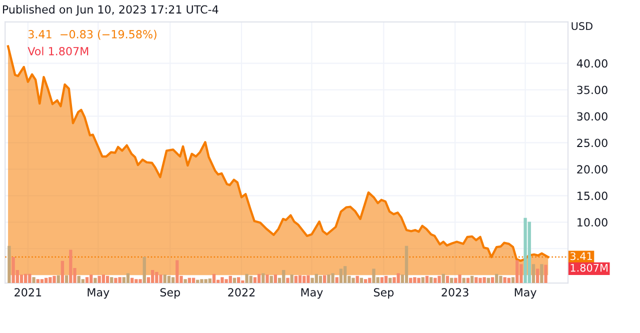 This screenshot has width=640, height=333. What do you see at coordinates (582, 26) in the screenshot?
I see `y-axis-title: USD` at bounding box center [582, 26].